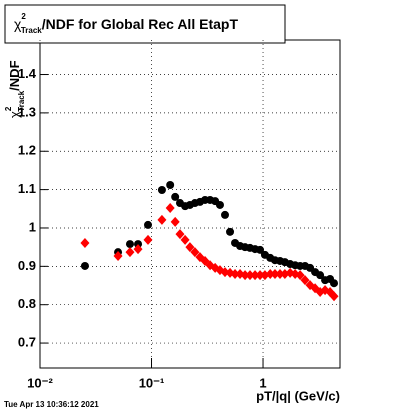  Describe the element at coordinates (18, 24) in the screenshot. I see `title-symbol: χ` at that location.